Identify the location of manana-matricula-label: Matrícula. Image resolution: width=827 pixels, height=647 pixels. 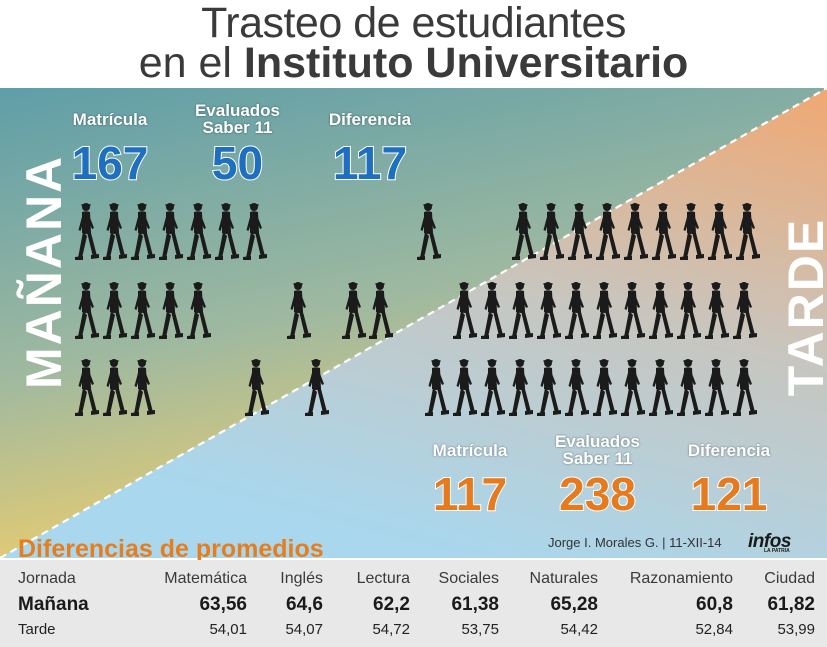
(110, 119).